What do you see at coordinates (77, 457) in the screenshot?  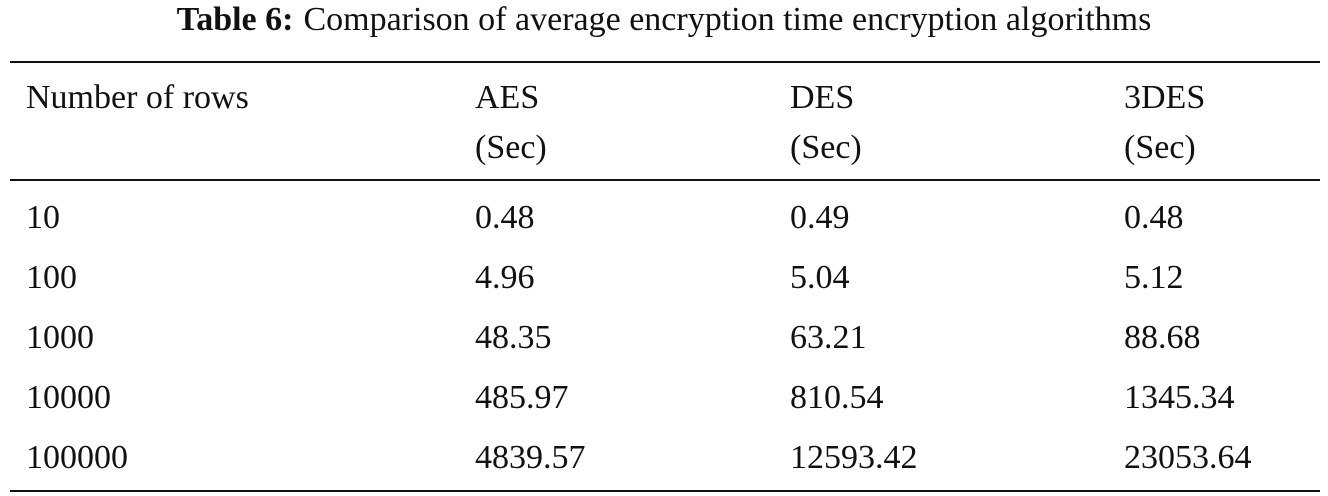 I see `table-cell: 100000` at bounding box center [77, 457].